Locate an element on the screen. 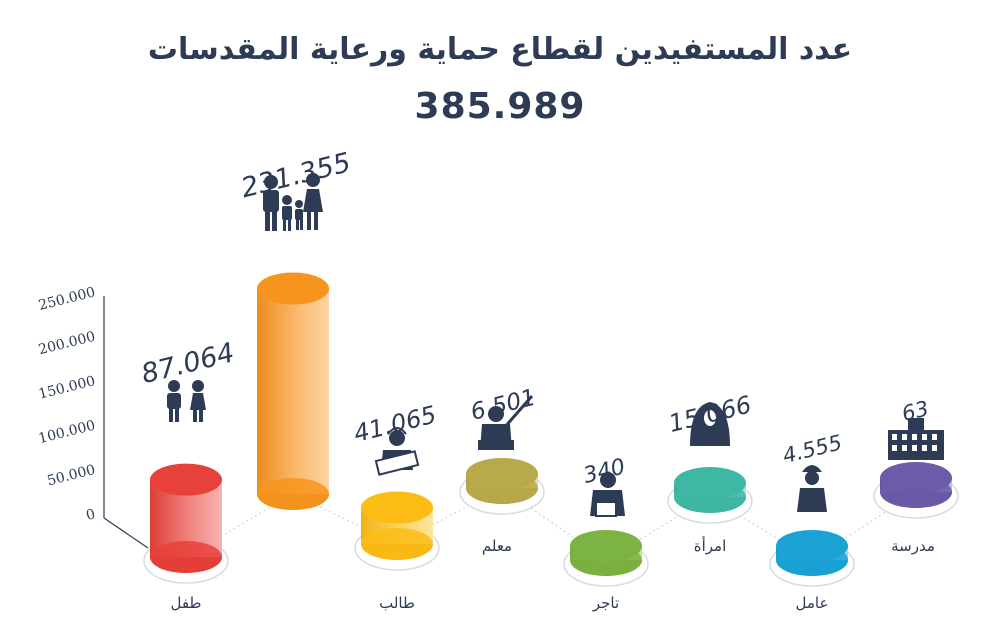 The width and height of the screenshot is (1000, 634). children-icon is located at coordinates (186, 401).